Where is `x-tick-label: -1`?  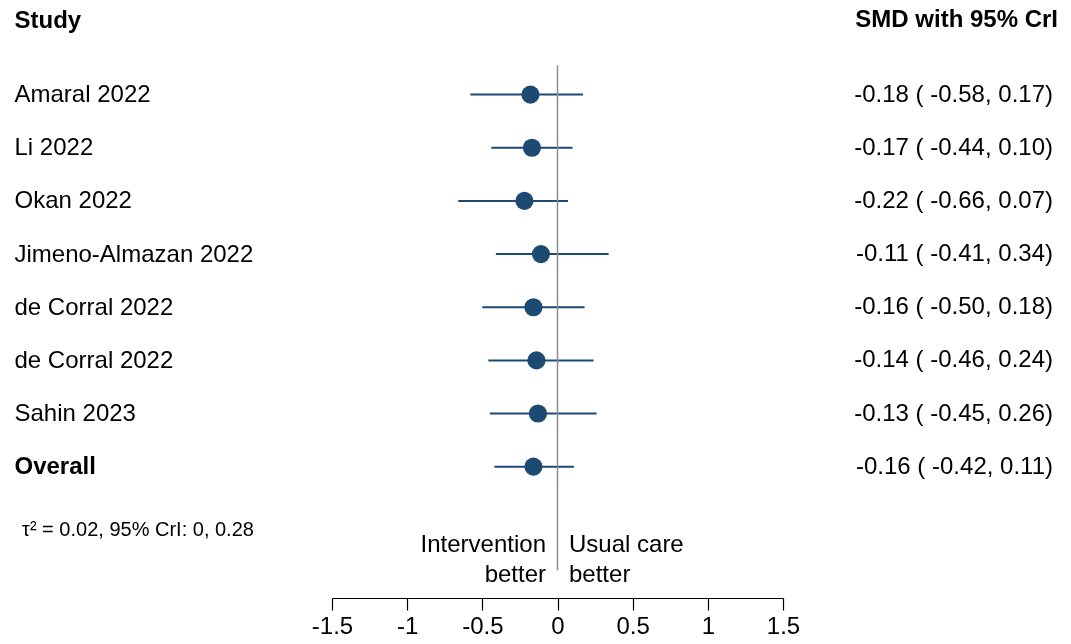
x-tick-label: -1 is located at coordinates (407, 625).